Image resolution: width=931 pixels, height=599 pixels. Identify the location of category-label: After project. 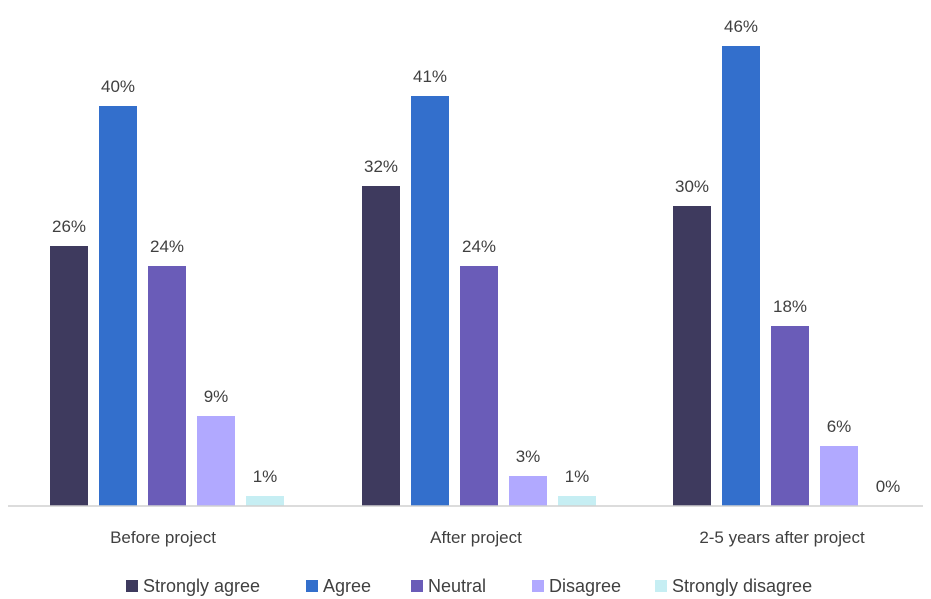
(476, 537).